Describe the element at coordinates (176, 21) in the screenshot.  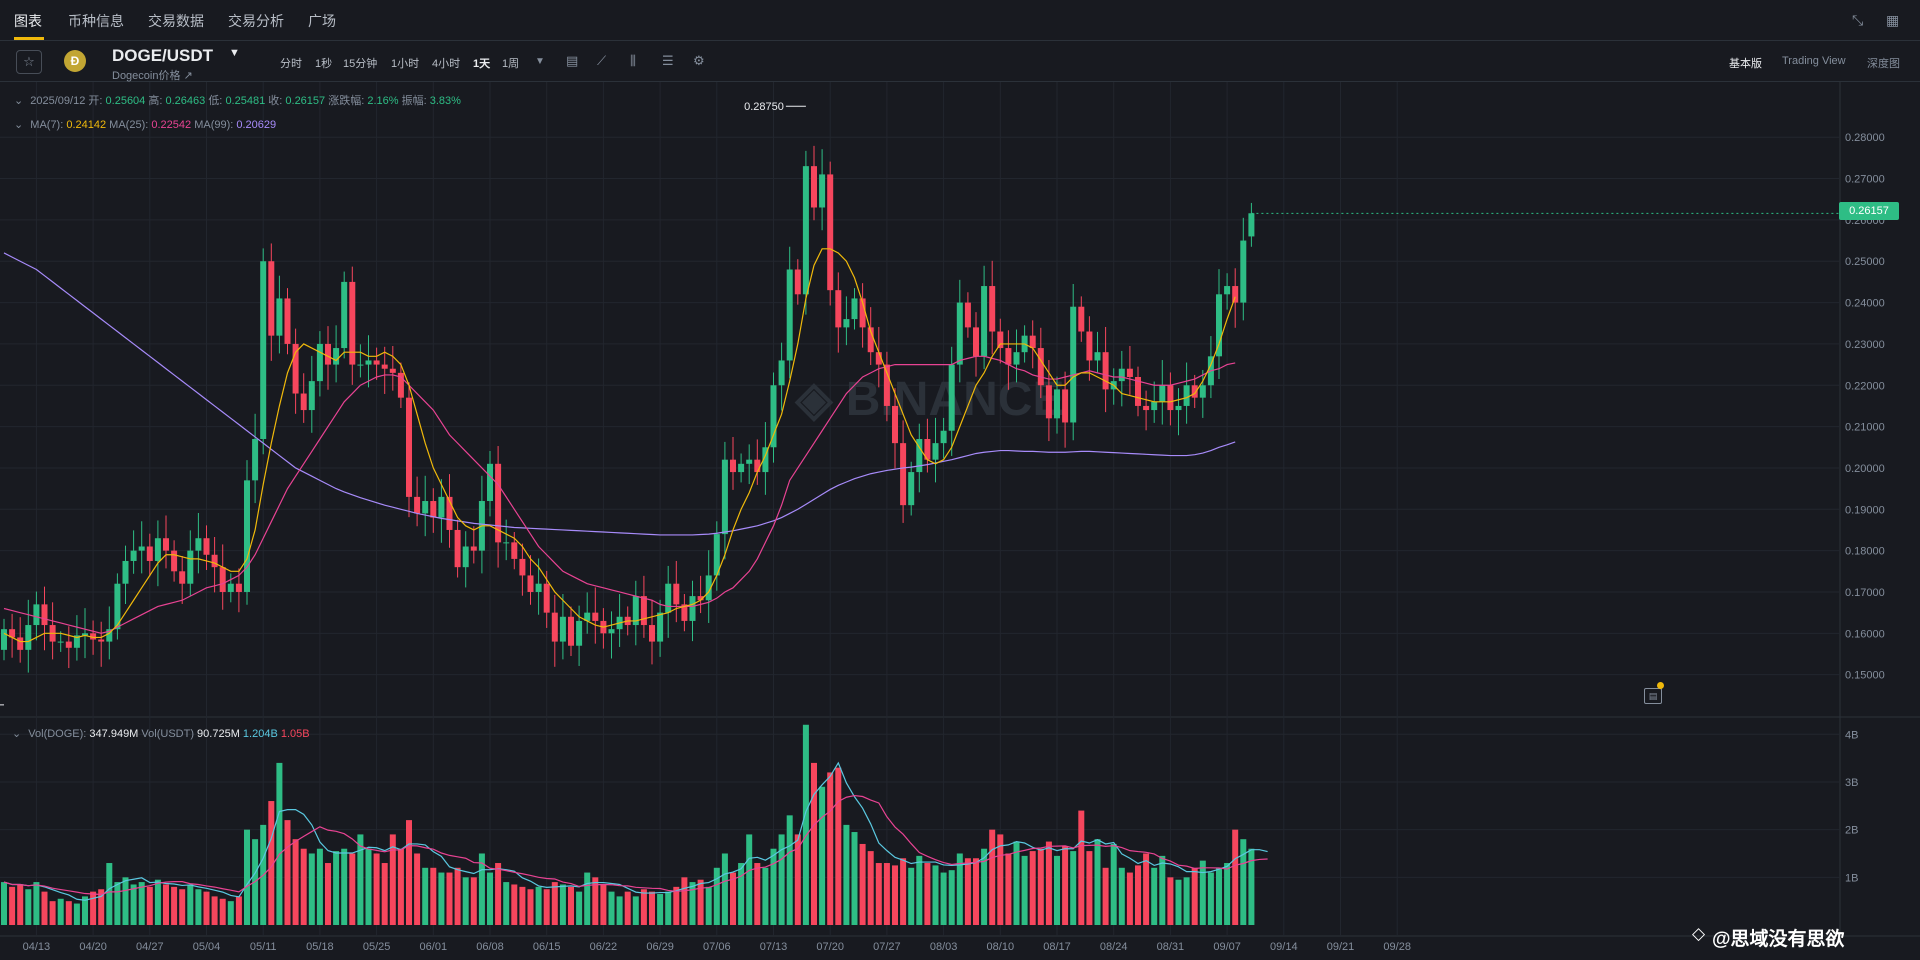
I see `tab-trade-data: 交易数据` at that location.